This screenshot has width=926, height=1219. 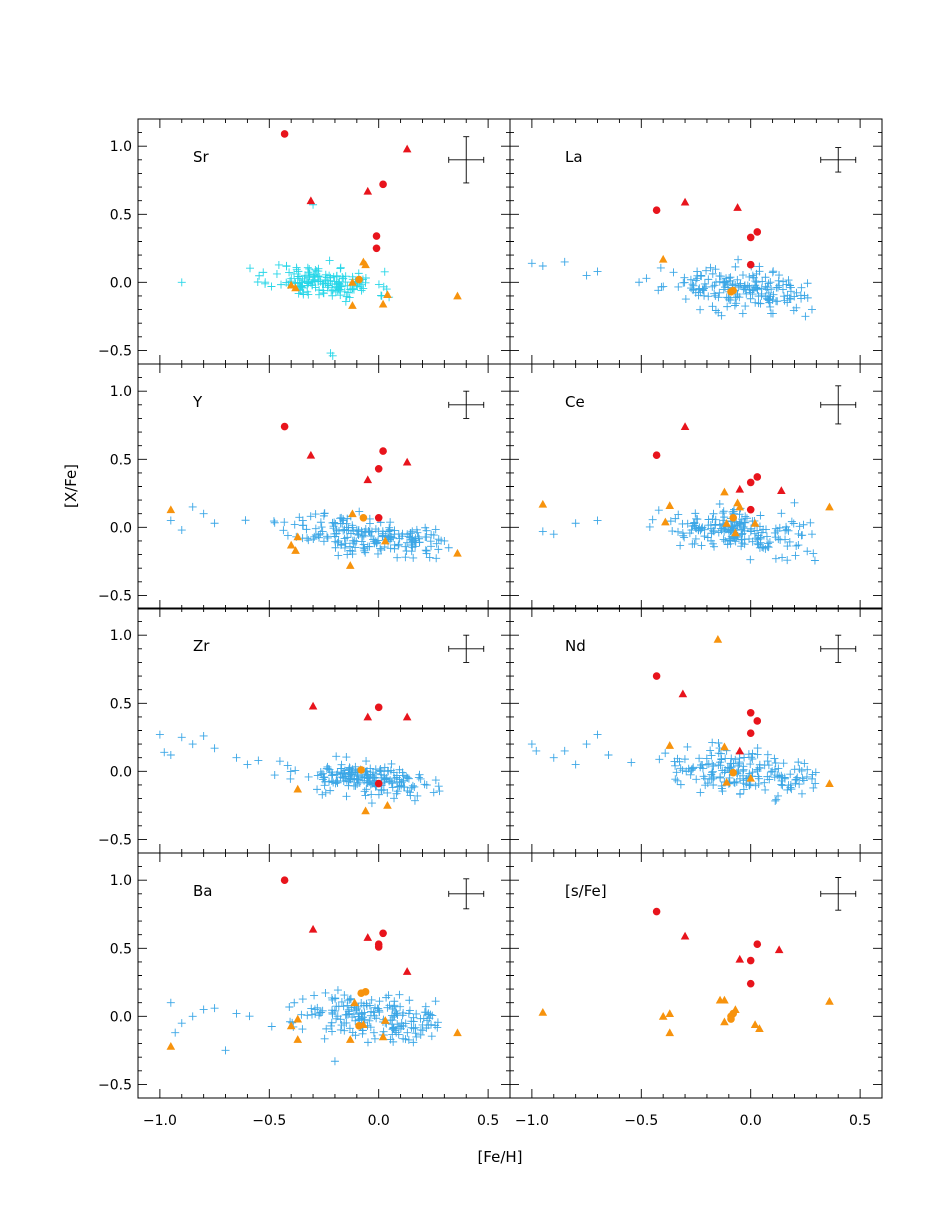 I want to click on panel-label: [s/Fe], so click(x=586, y=891).